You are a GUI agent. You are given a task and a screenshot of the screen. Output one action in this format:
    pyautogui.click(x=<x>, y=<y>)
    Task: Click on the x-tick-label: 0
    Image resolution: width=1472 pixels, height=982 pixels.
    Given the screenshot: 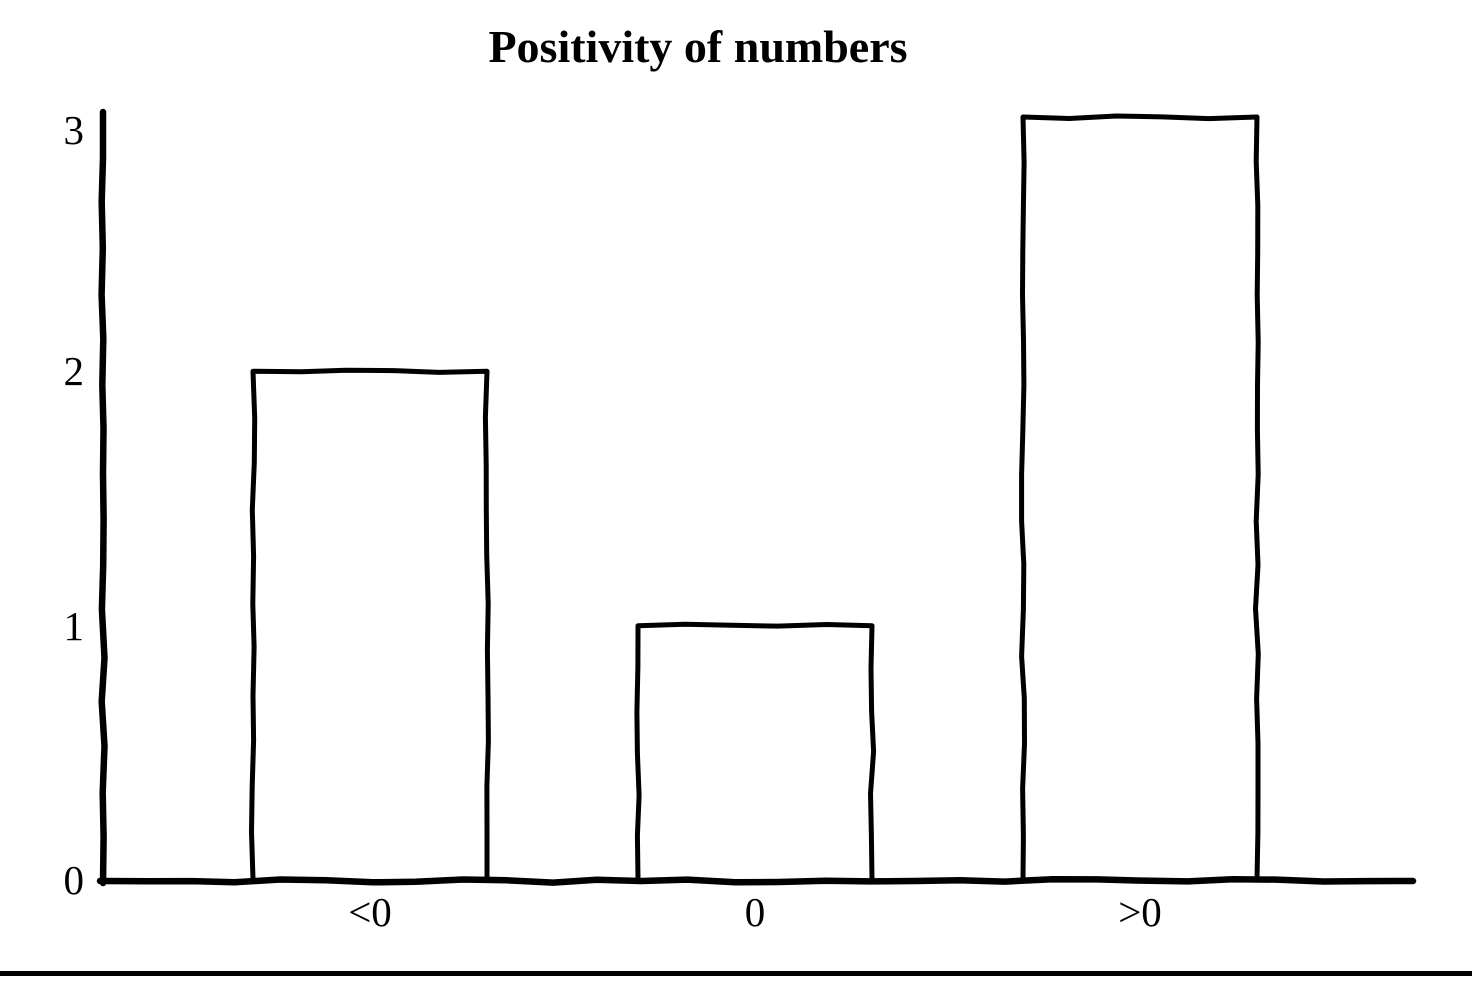 What is the action you would take?
    pyautogui.click(x=755, y=912)
    